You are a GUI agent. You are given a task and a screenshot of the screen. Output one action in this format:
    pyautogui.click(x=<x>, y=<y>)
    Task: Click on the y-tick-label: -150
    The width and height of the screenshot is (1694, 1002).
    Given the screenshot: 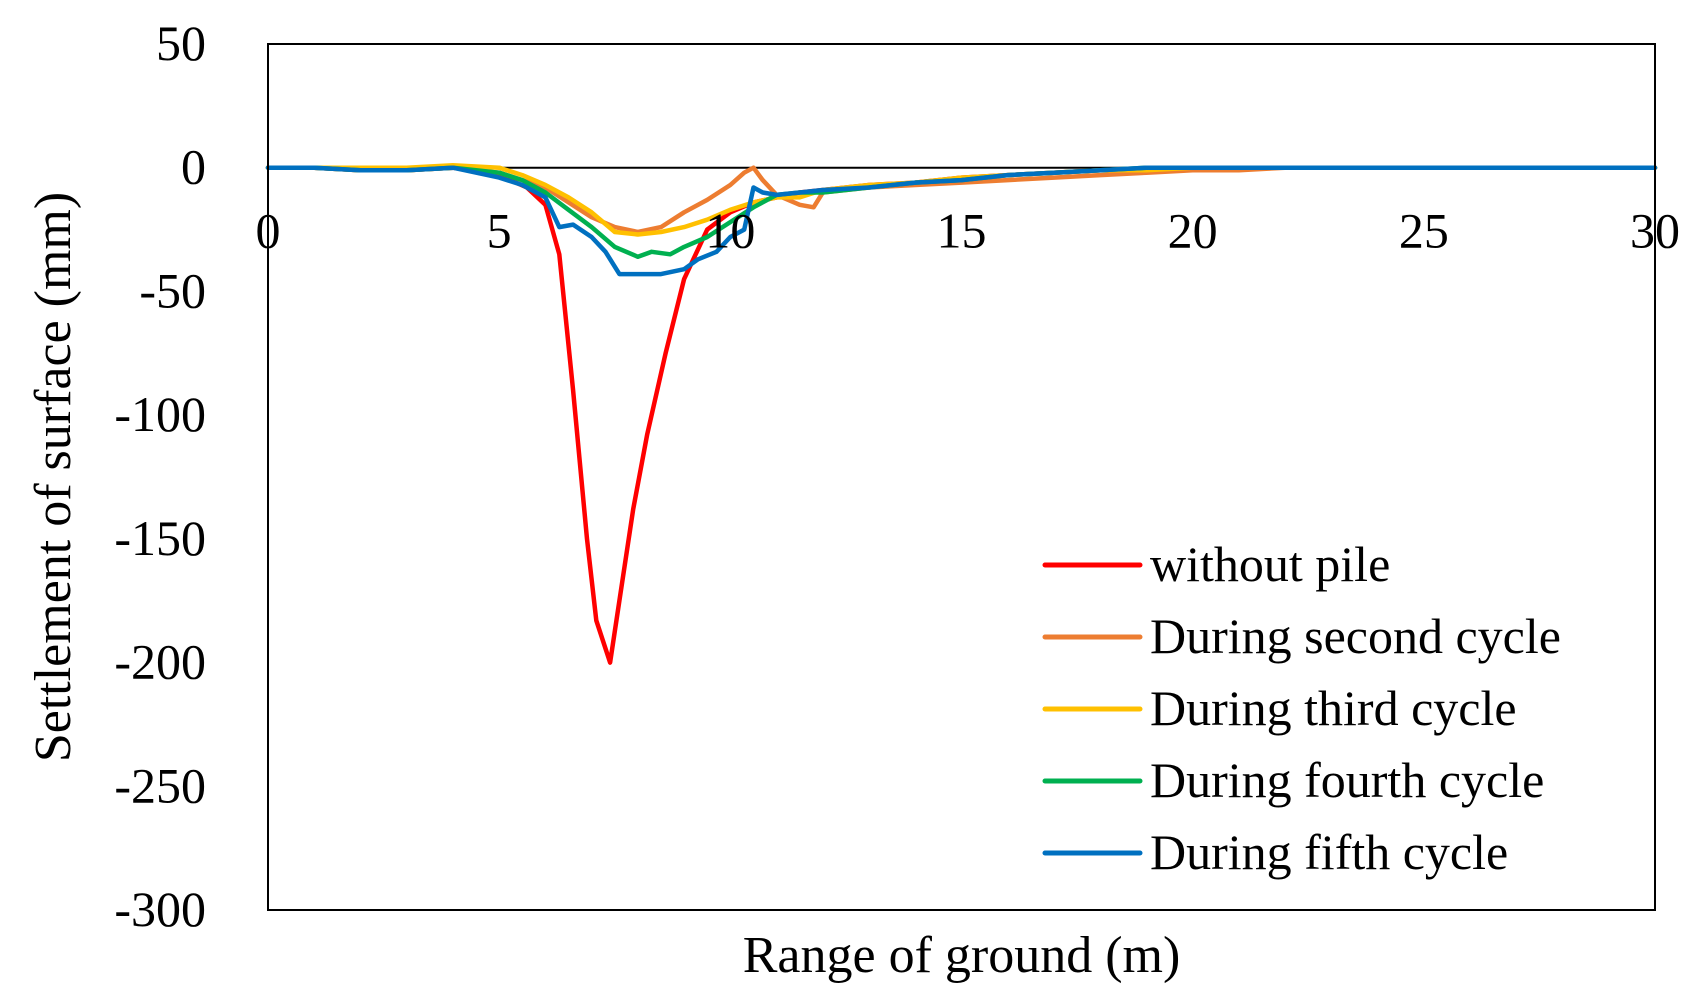 What is the action you would take?
    pyautogui.click(x=160, y=538)
    